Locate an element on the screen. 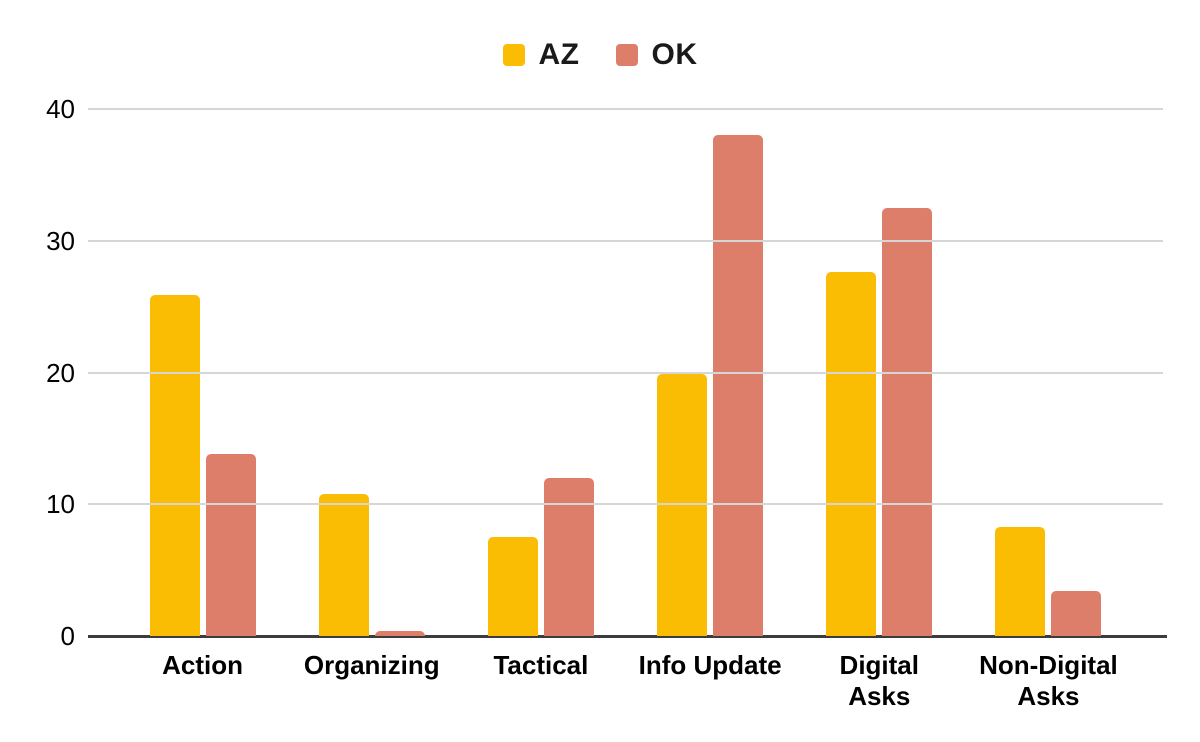 Image resolution: width=1200 pixels, height=742 pixels. x-axis-line is located at coordinates (627, 636).